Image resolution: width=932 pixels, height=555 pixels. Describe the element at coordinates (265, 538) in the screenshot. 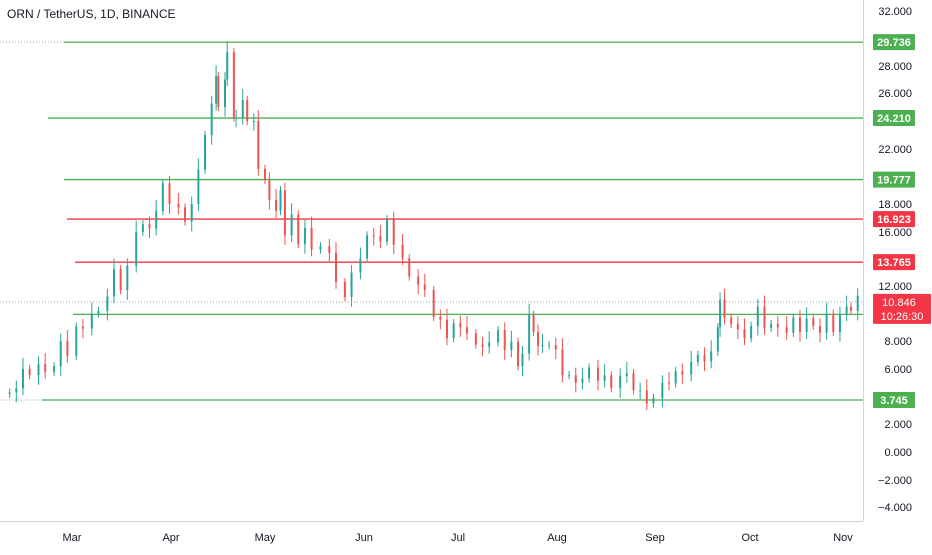

I see `x-tick-label: May` at that location.